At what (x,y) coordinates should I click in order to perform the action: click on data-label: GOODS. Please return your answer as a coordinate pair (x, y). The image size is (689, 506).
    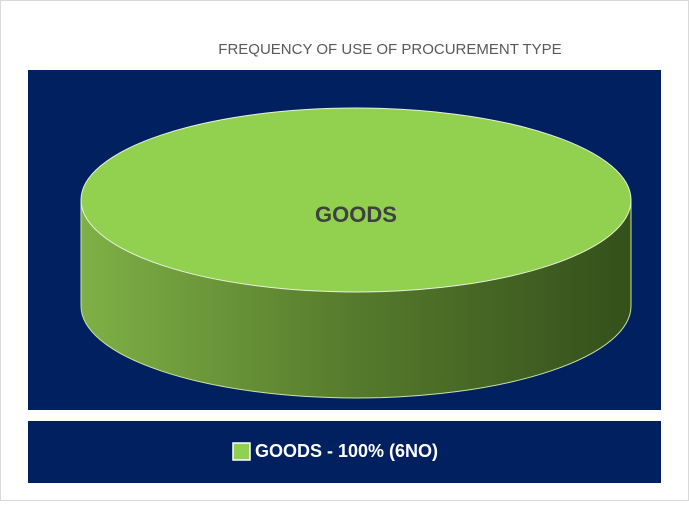
    Looking at the image, I should click on (356, 214).